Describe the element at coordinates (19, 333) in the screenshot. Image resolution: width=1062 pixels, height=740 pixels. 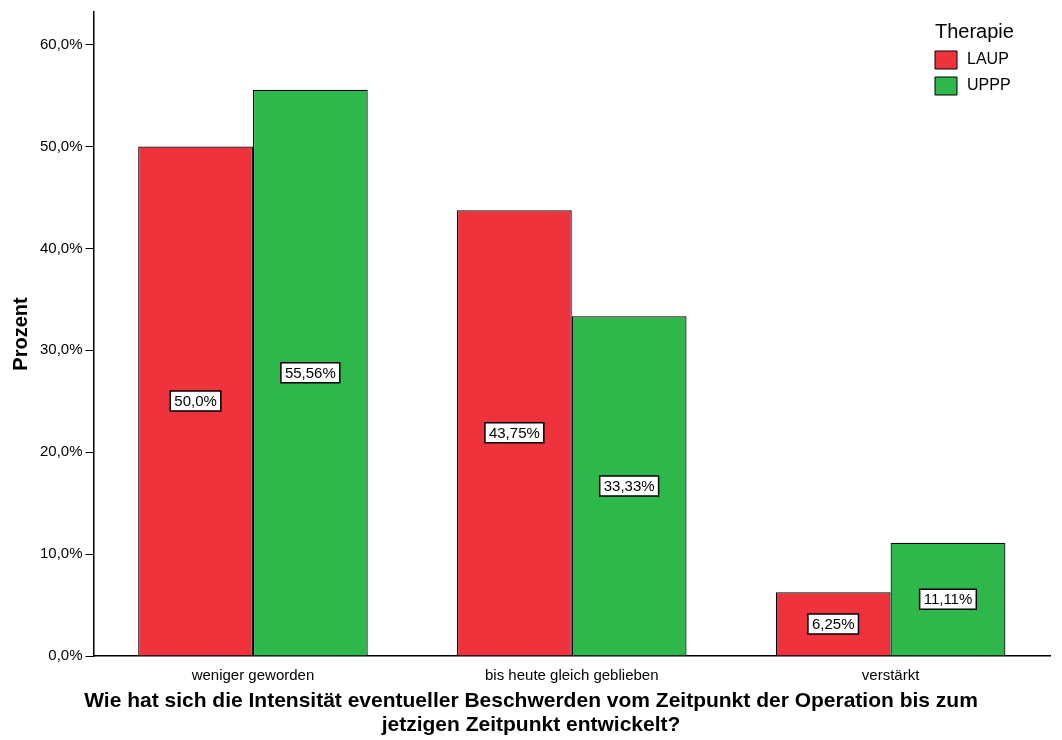
I see `y-axis-title: Prozent` at that location.